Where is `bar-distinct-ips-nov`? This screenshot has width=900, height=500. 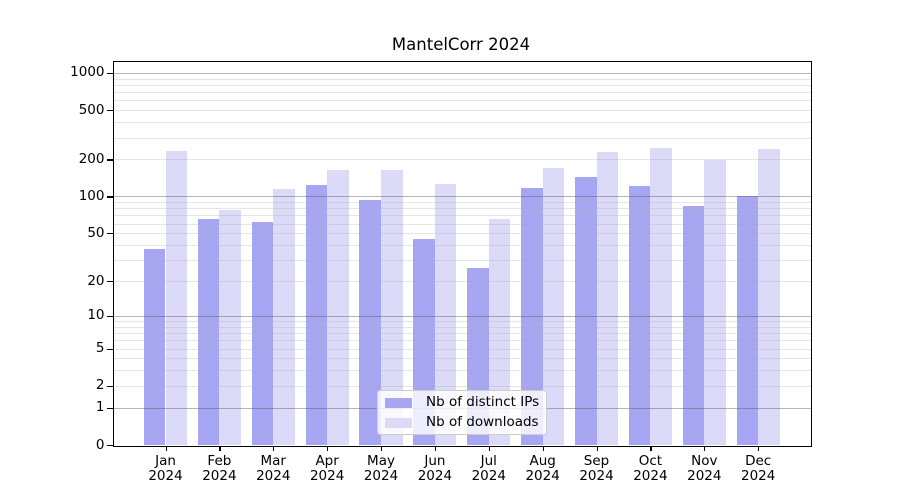 bar-distinct-ips-nov is located at coordinates (693, 325).